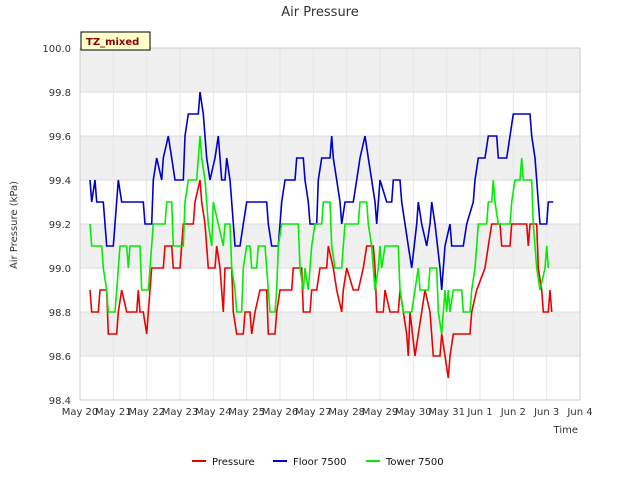 Image resolution: width=640 pixels, height=480 pixels. Describe the element at coordinates (446, 412) in the screenshot. I see `x-tick-label: May 31` at that location.